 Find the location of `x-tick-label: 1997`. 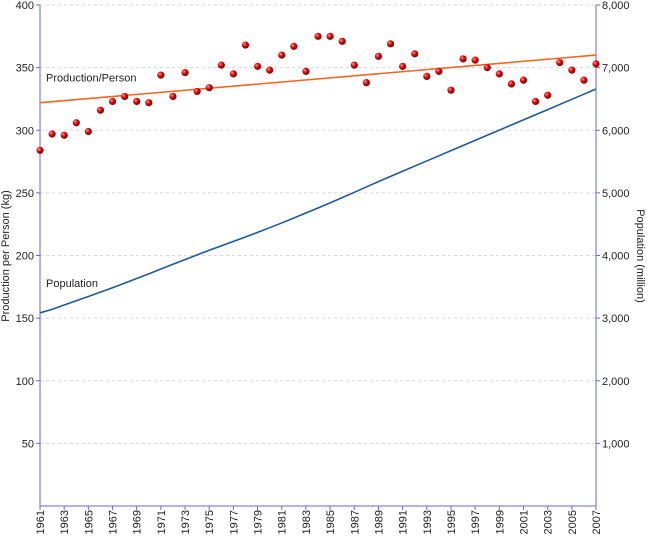

x-tick-label: 1997 is located at coordinates (476, 522).